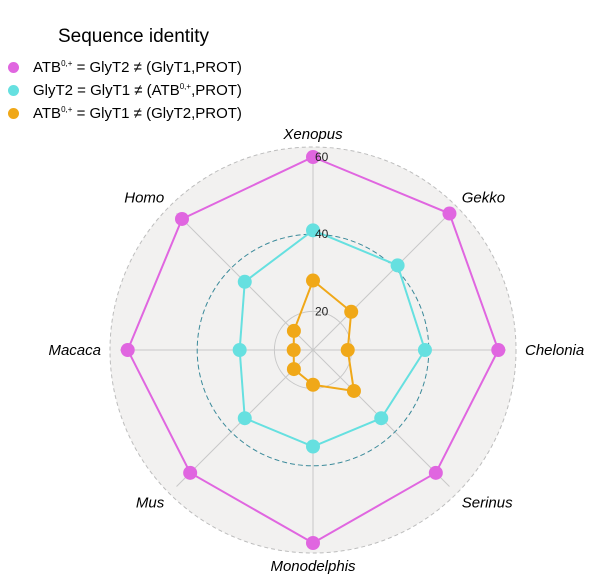 This screenshot has height=579, width=589. I want to click on series-1-point-monodelphis, so click(313, 446).